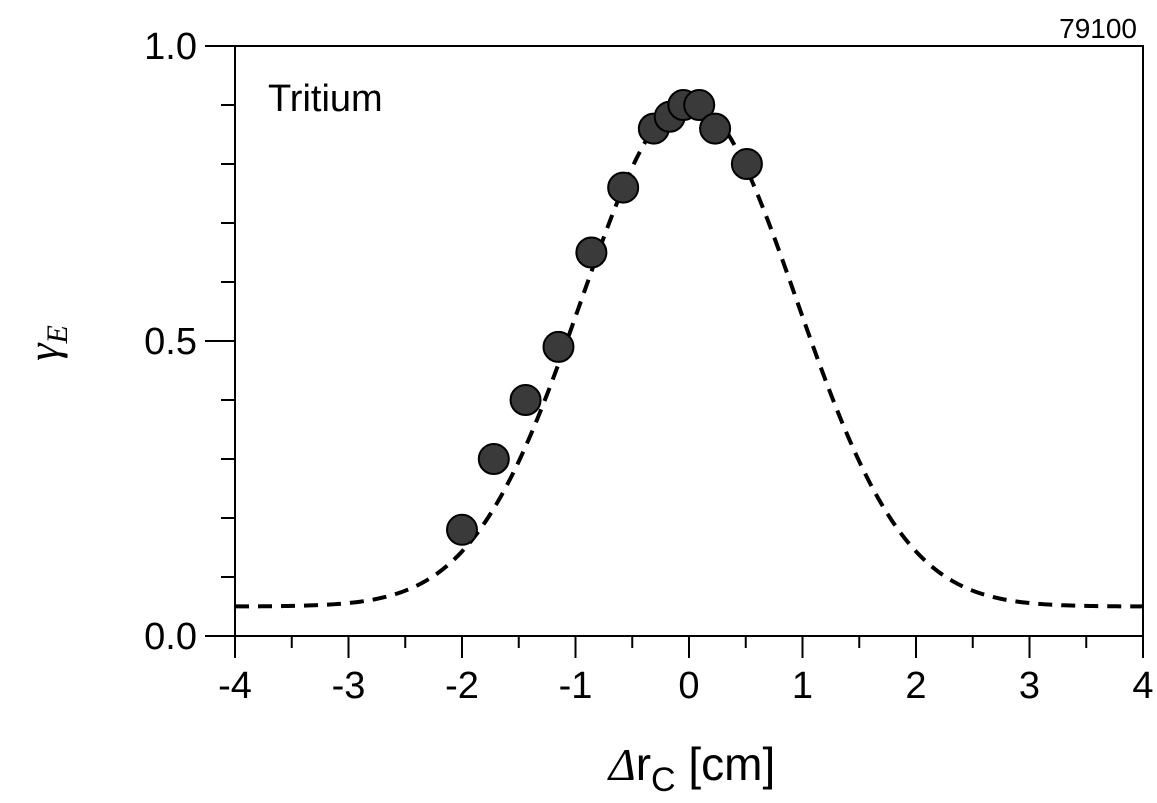  Describe the element at coordinates (576, 686) in the screenshot. I see `x-tick-label: -1` at that location.